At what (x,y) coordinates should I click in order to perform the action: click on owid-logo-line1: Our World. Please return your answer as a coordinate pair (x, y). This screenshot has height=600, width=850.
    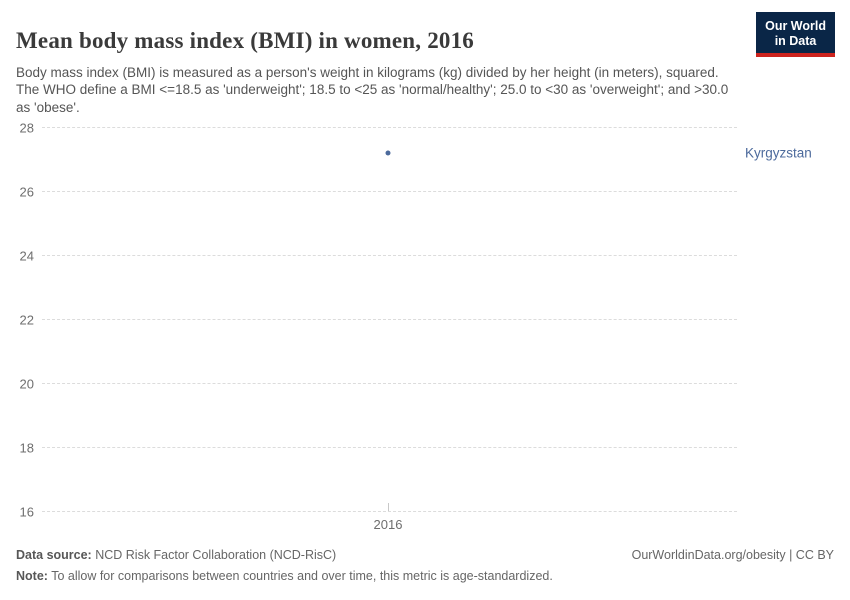
    Looking at the image, I should click on (795, 26).